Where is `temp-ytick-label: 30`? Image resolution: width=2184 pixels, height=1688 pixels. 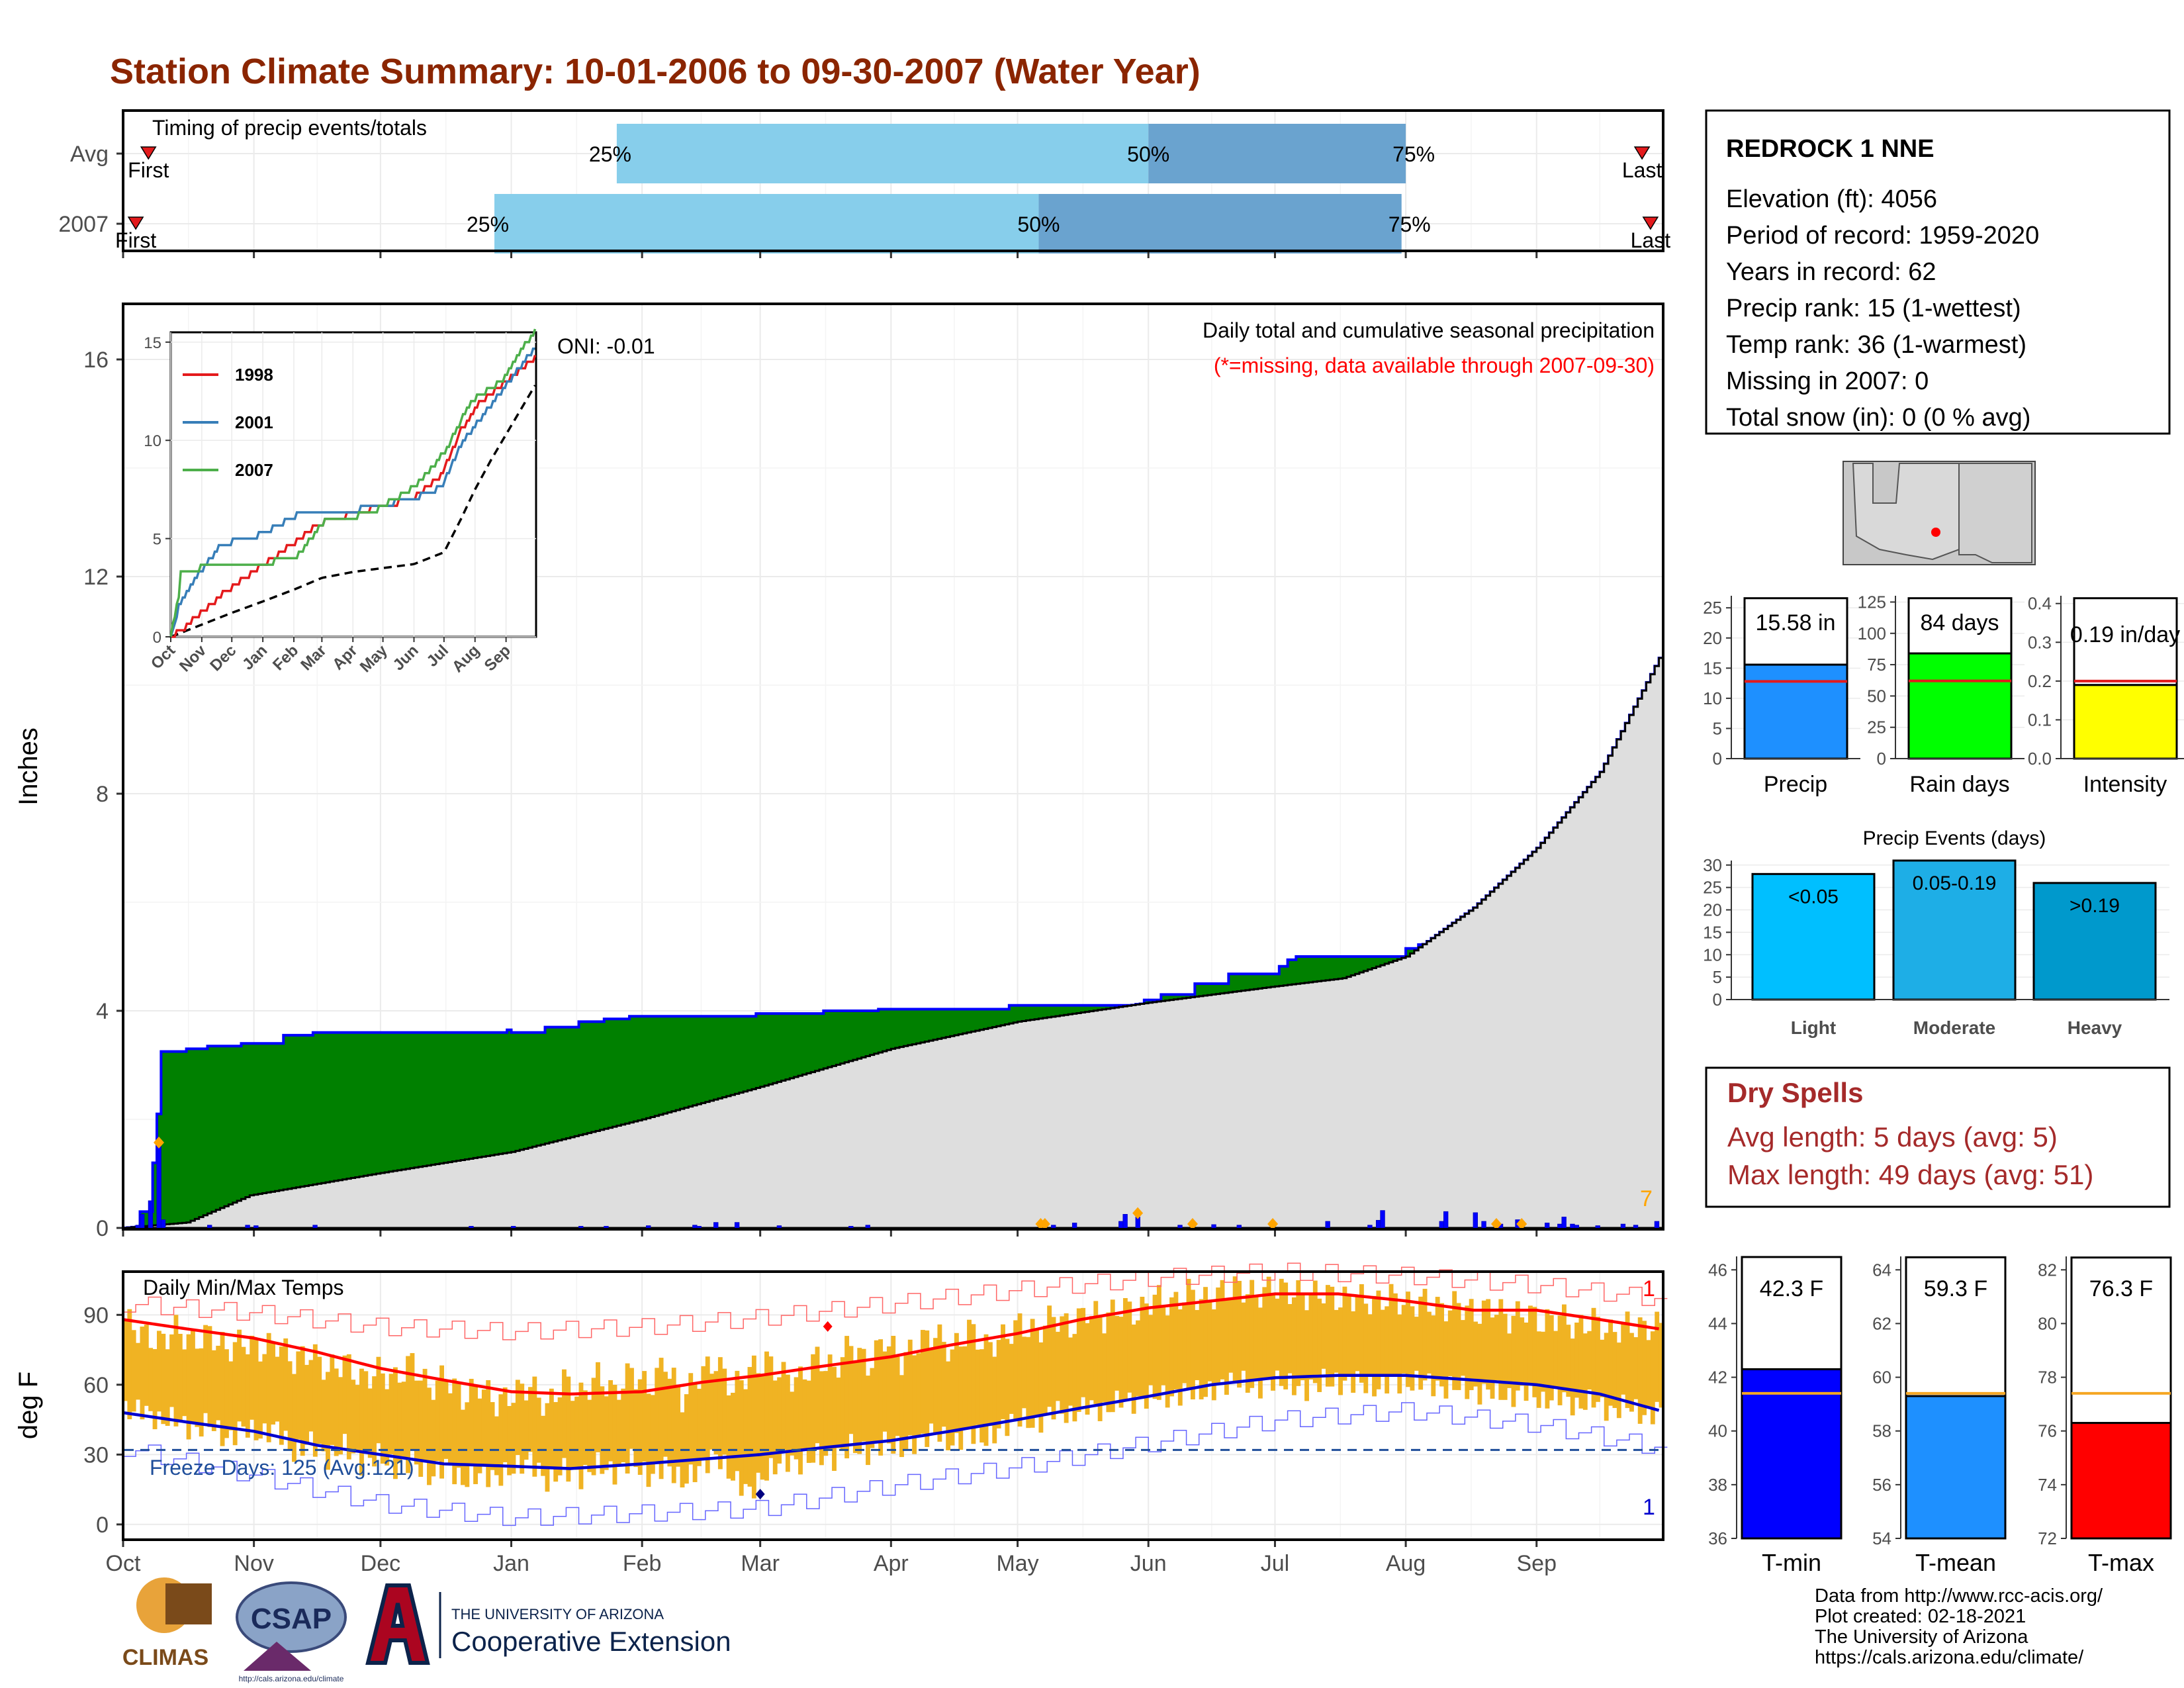
temp-ytick-label: 30 is located at coordinates (96, 1455).